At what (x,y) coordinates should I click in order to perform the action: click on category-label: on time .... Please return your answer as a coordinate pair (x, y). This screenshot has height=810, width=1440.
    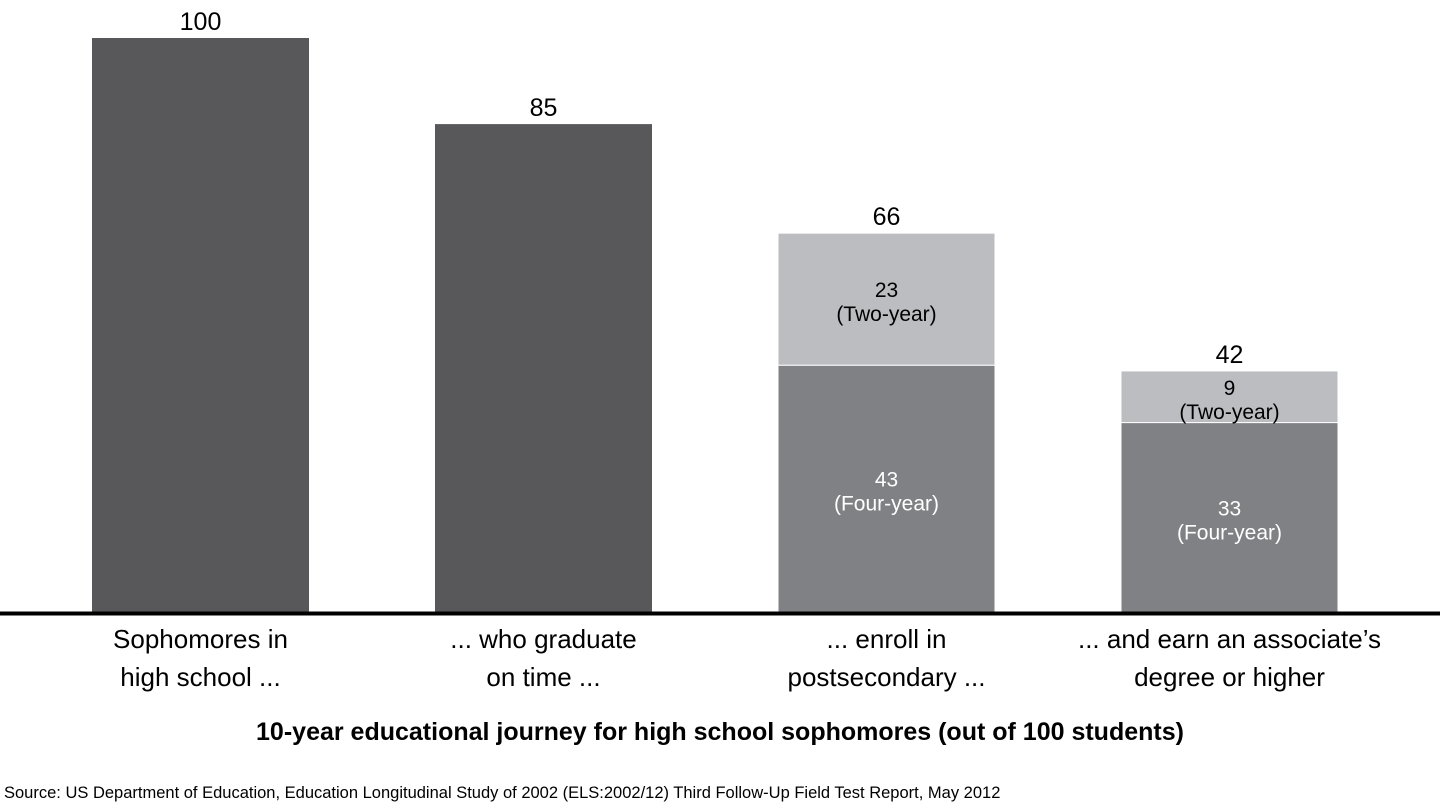
    Looking at the image, I should click on (543, 677).